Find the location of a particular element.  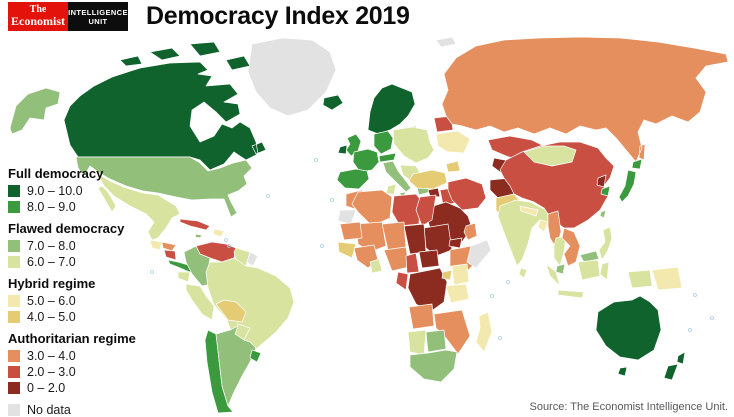

region-mexico is located at coordinates (139, 207).